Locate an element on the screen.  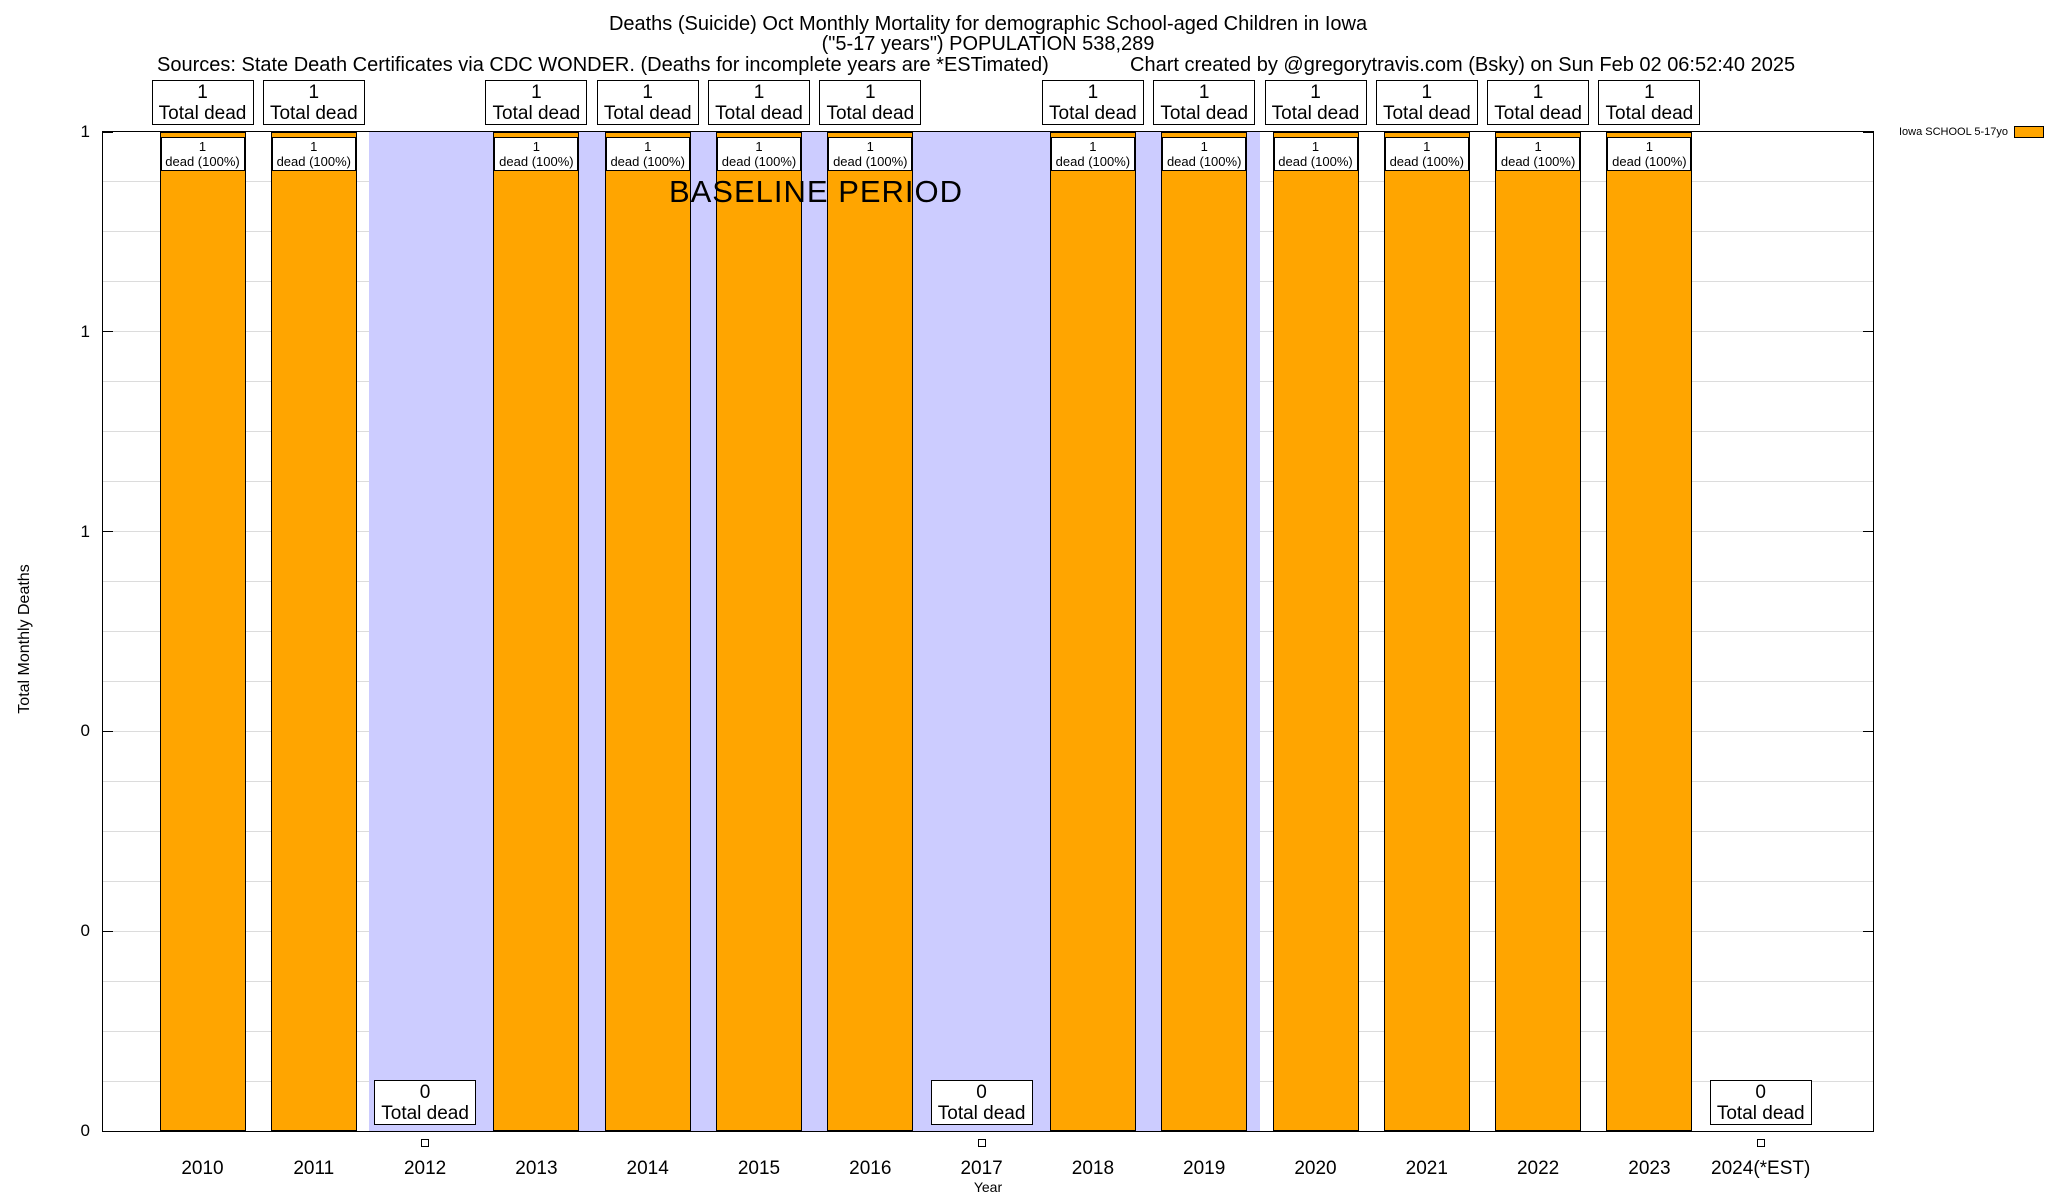
legend: Iowa SCHOOL 5-17yo is located at coordinates (1961, 132).